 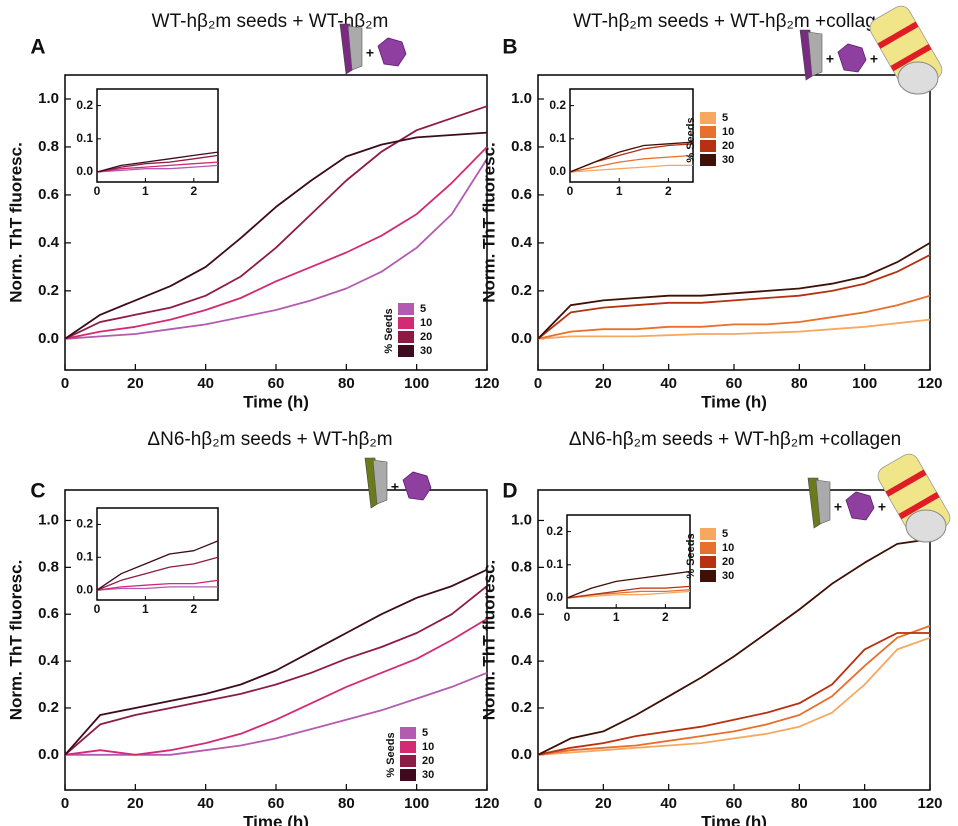 I want to click on panel-label: A, so click(x=37, y=47).